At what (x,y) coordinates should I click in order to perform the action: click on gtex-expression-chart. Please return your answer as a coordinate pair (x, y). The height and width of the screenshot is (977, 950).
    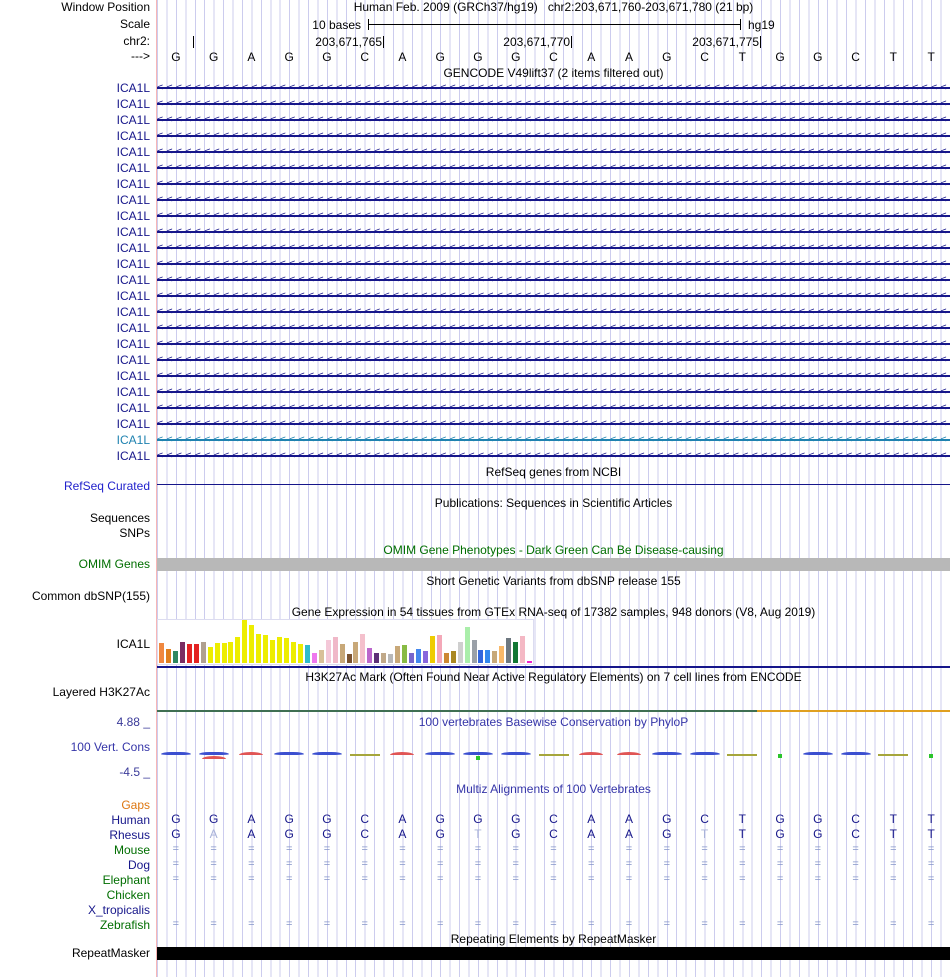
    Looking at the image, I should click on (345, 642).